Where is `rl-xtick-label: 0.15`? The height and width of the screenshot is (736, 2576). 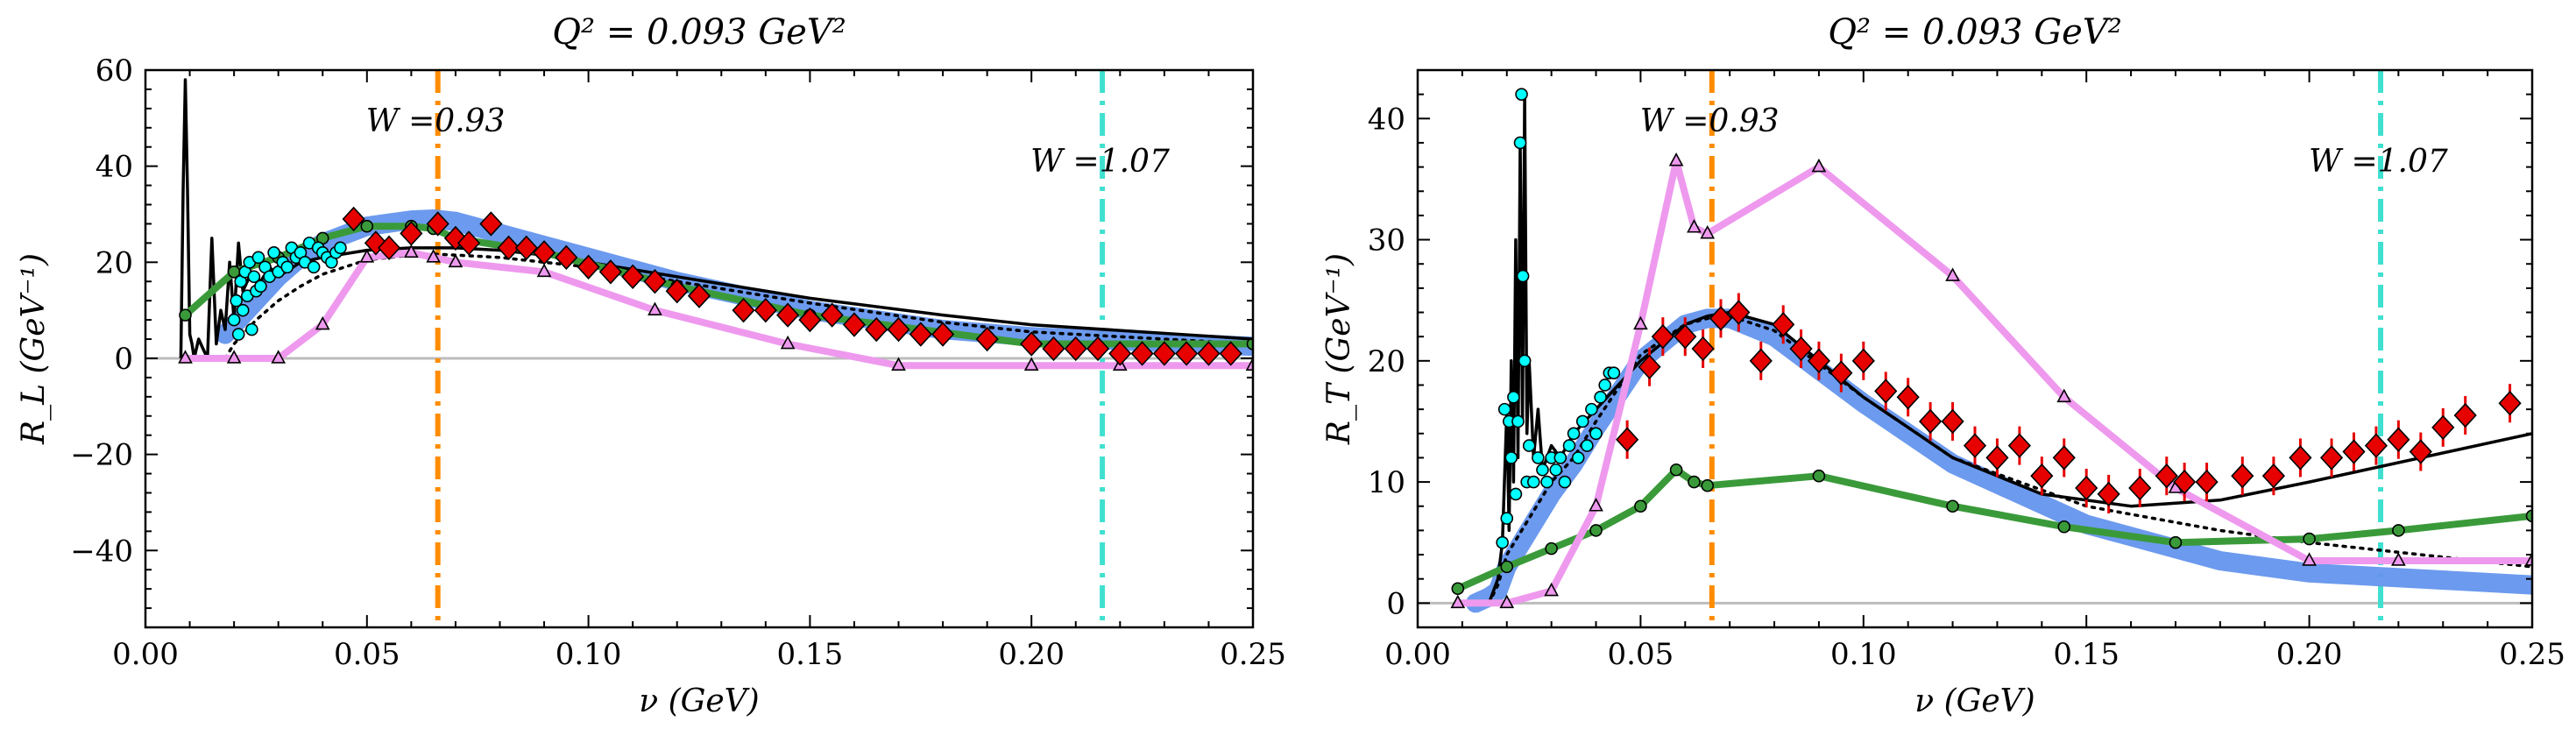 rl-xtick-label: 0.15 is located at coordinates (810, 654).